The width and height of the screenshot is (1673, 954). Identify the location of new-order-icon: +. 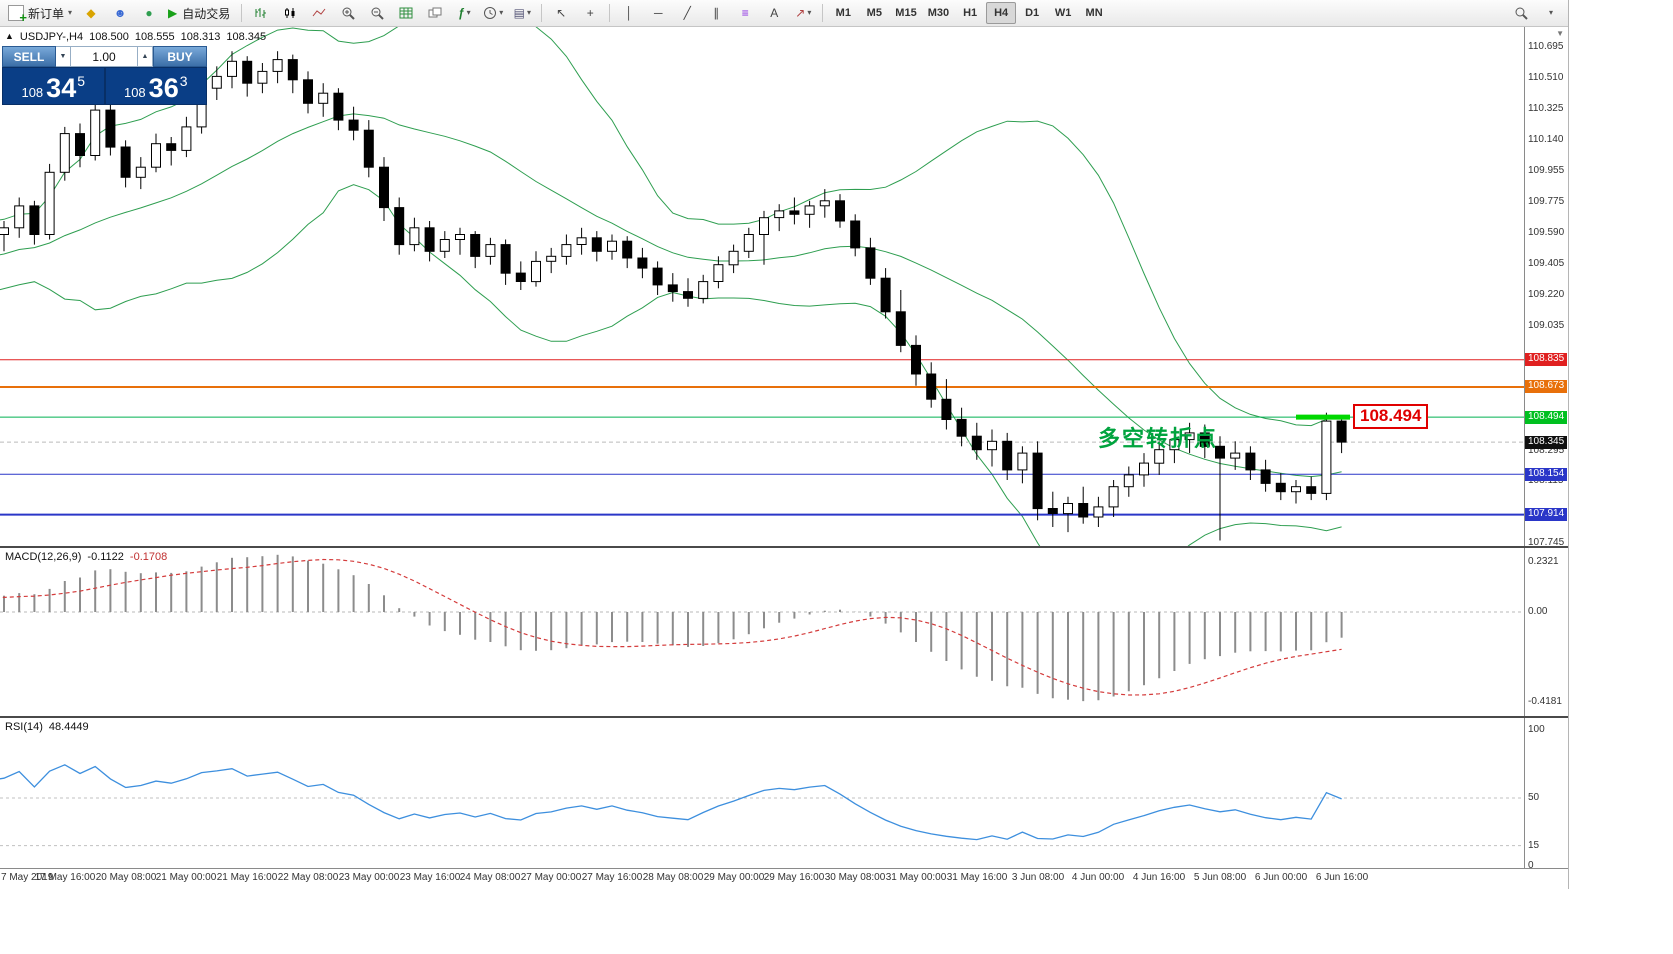
(17, 15).